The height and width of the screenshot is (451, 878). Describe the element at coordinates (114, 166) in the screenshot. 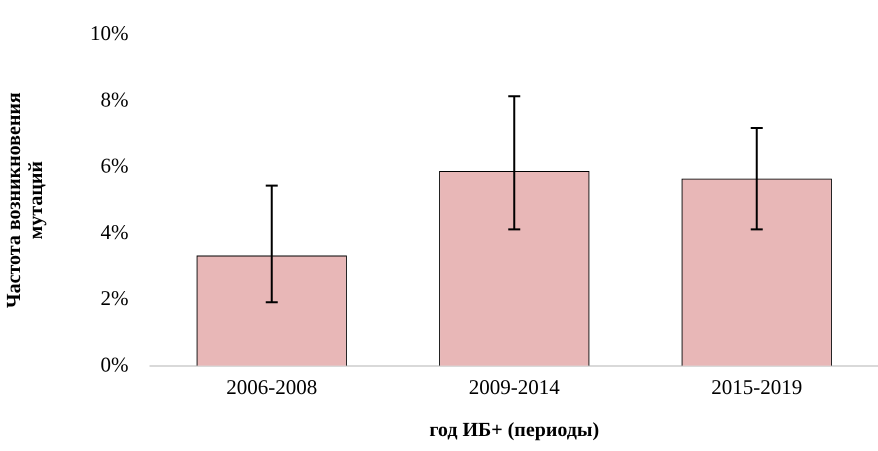

I see `y-tick-label: 6%` at that location.